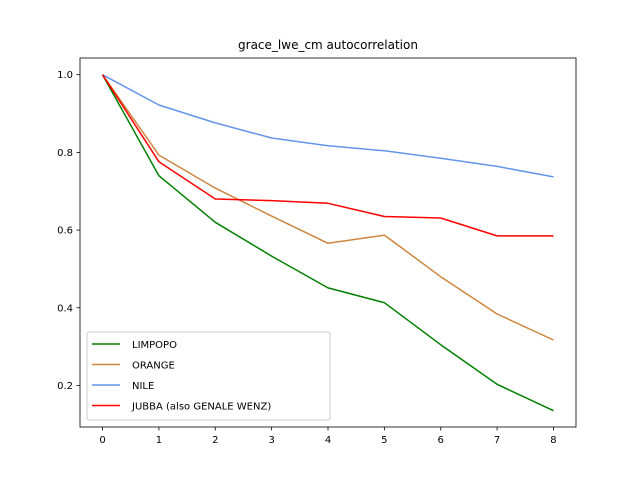  I want to click on legend-box, so click(208, 376).